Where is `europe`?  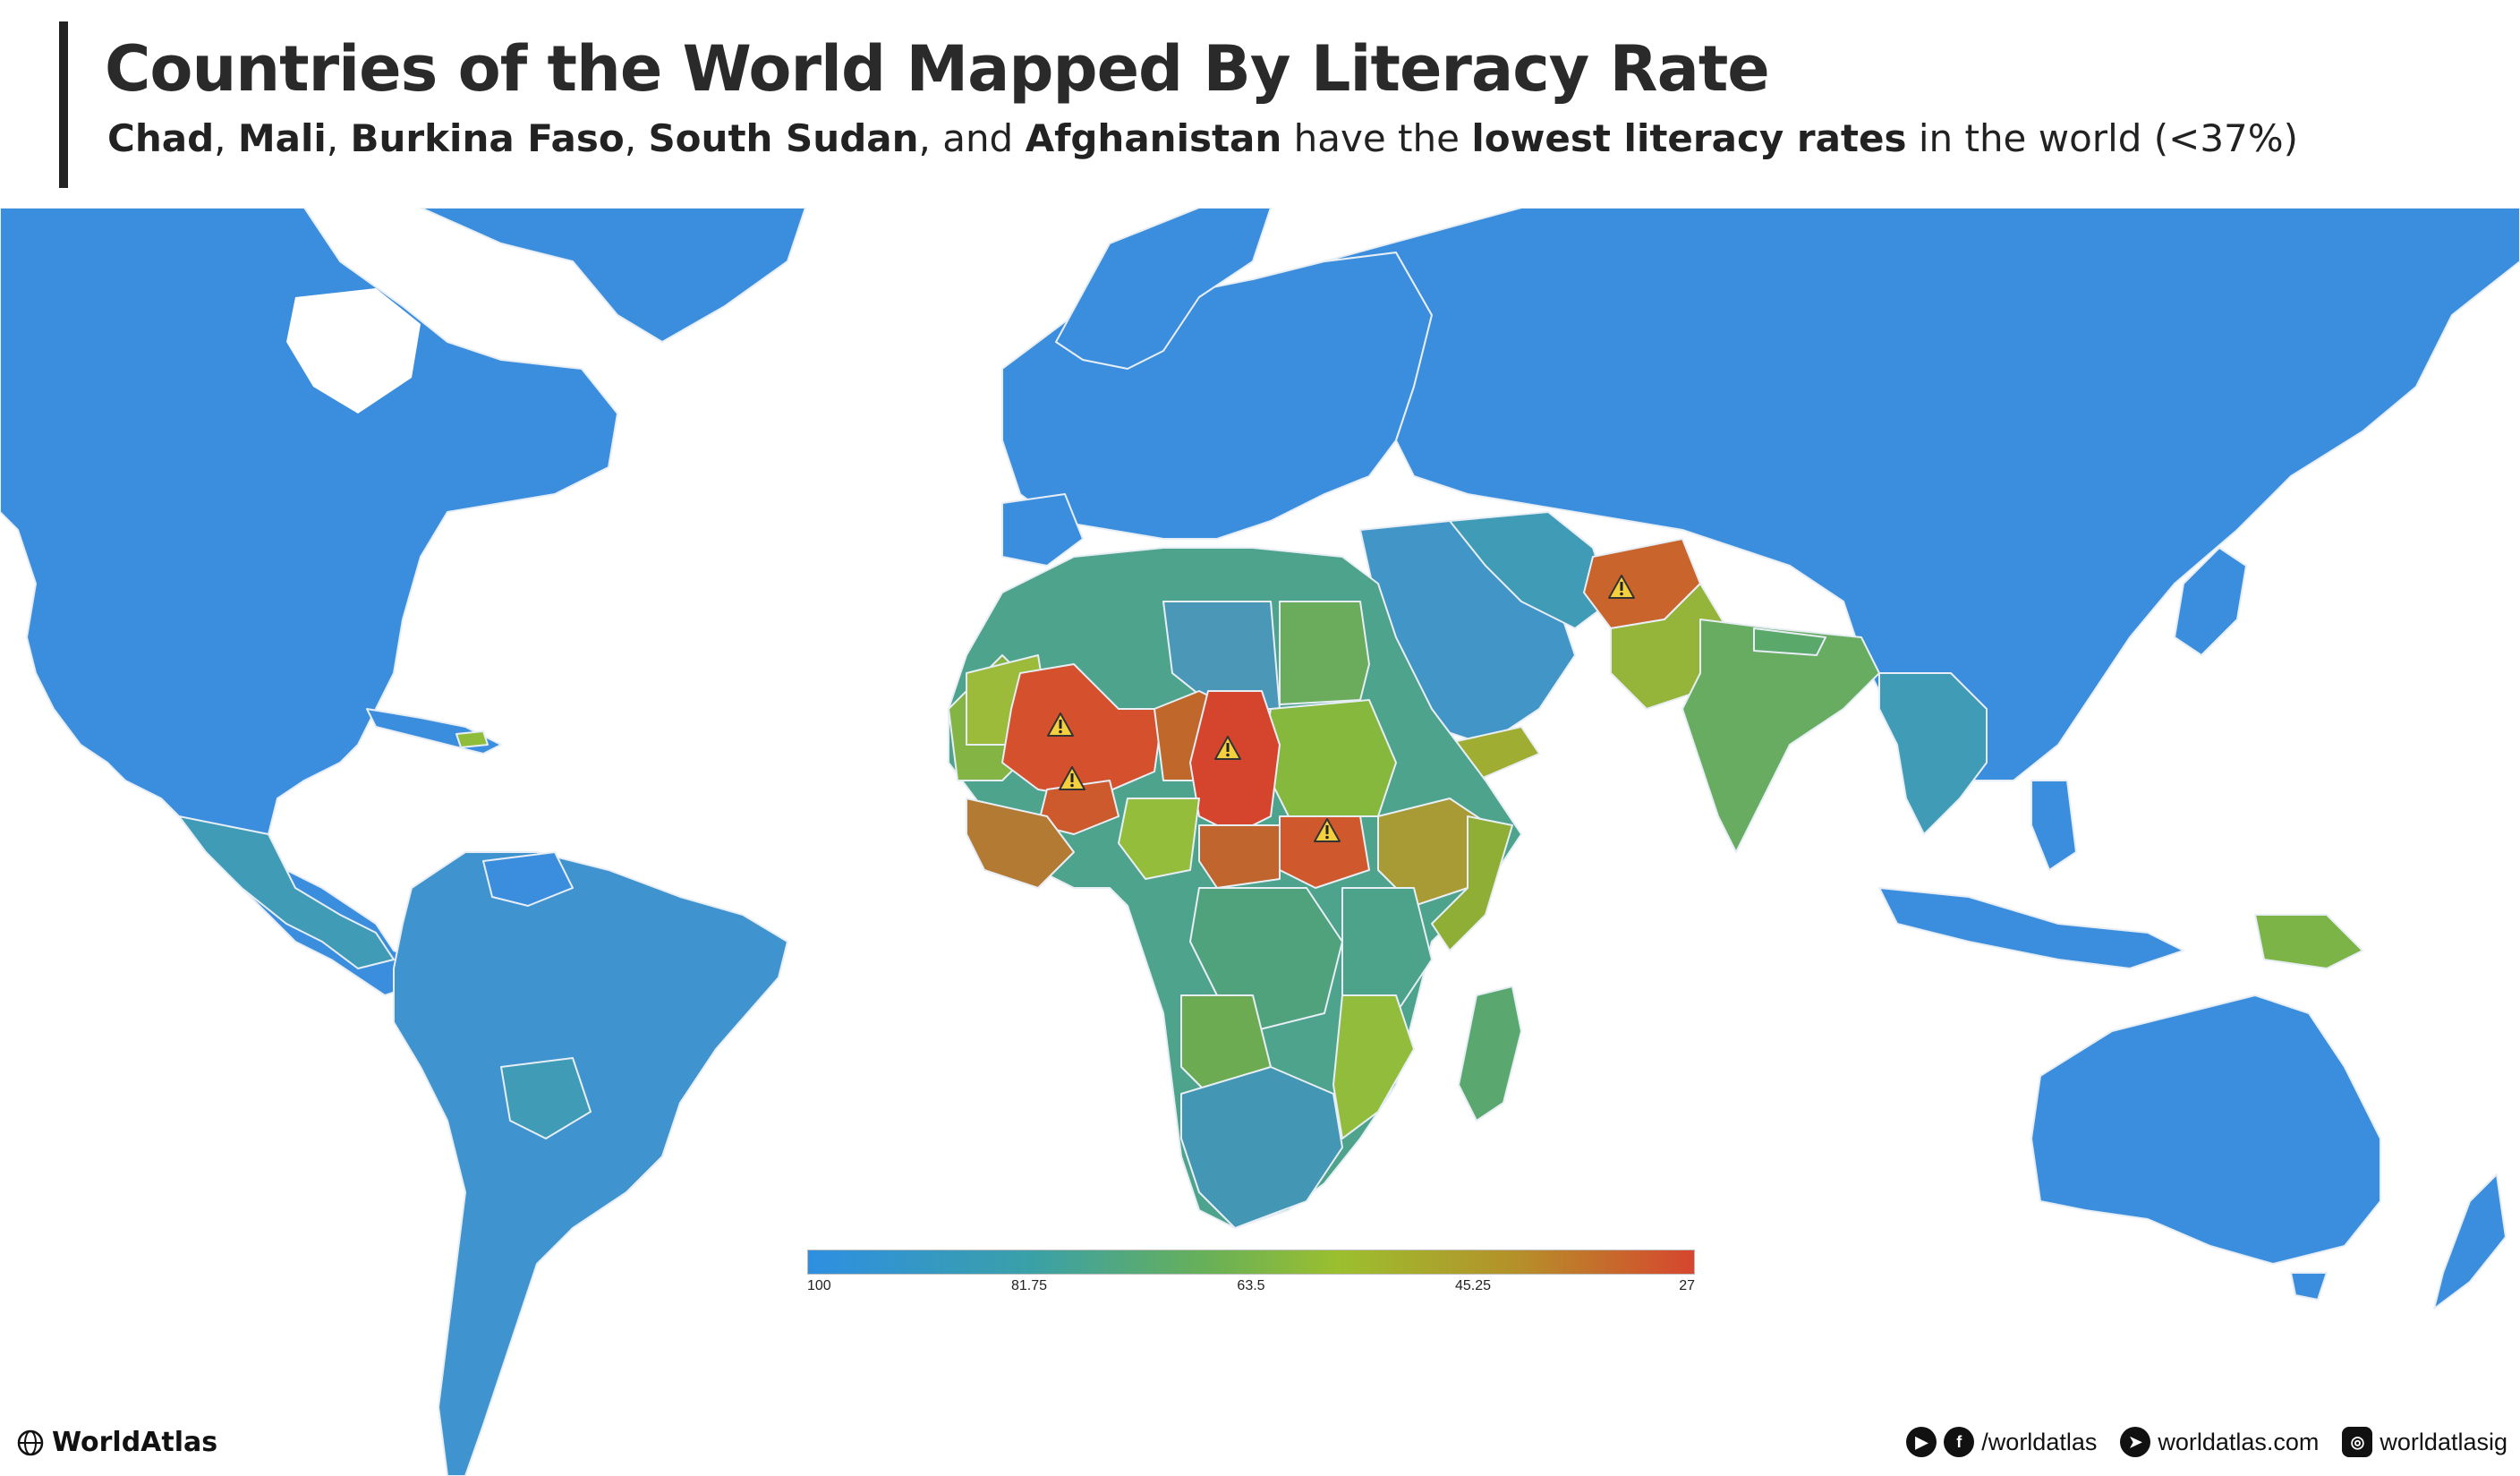
europe is located at coordinates (1217, 396).